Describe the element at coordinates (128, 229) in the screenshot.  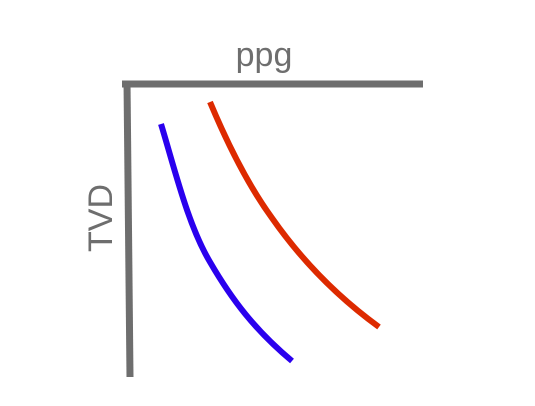
I see `left-axis-line` at that location.